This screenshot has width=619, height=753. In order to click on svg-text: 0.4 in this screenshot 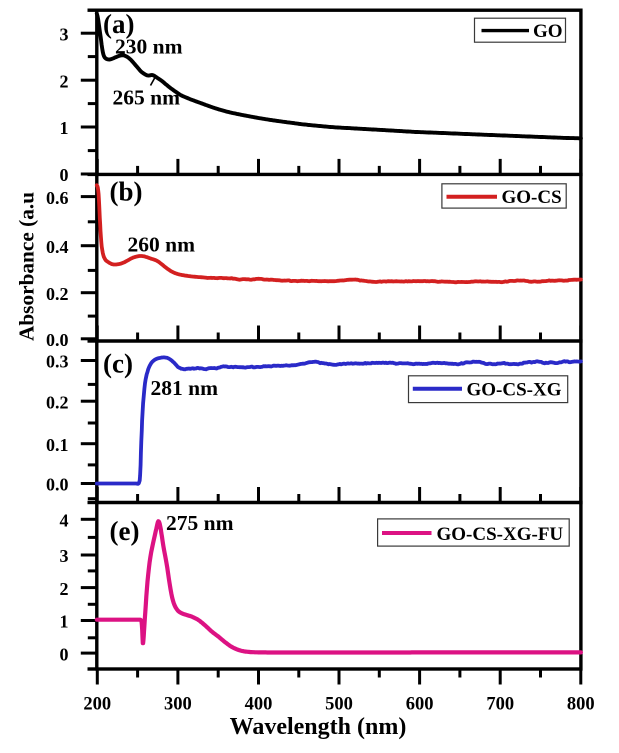, I will do `click(57, 247)`.